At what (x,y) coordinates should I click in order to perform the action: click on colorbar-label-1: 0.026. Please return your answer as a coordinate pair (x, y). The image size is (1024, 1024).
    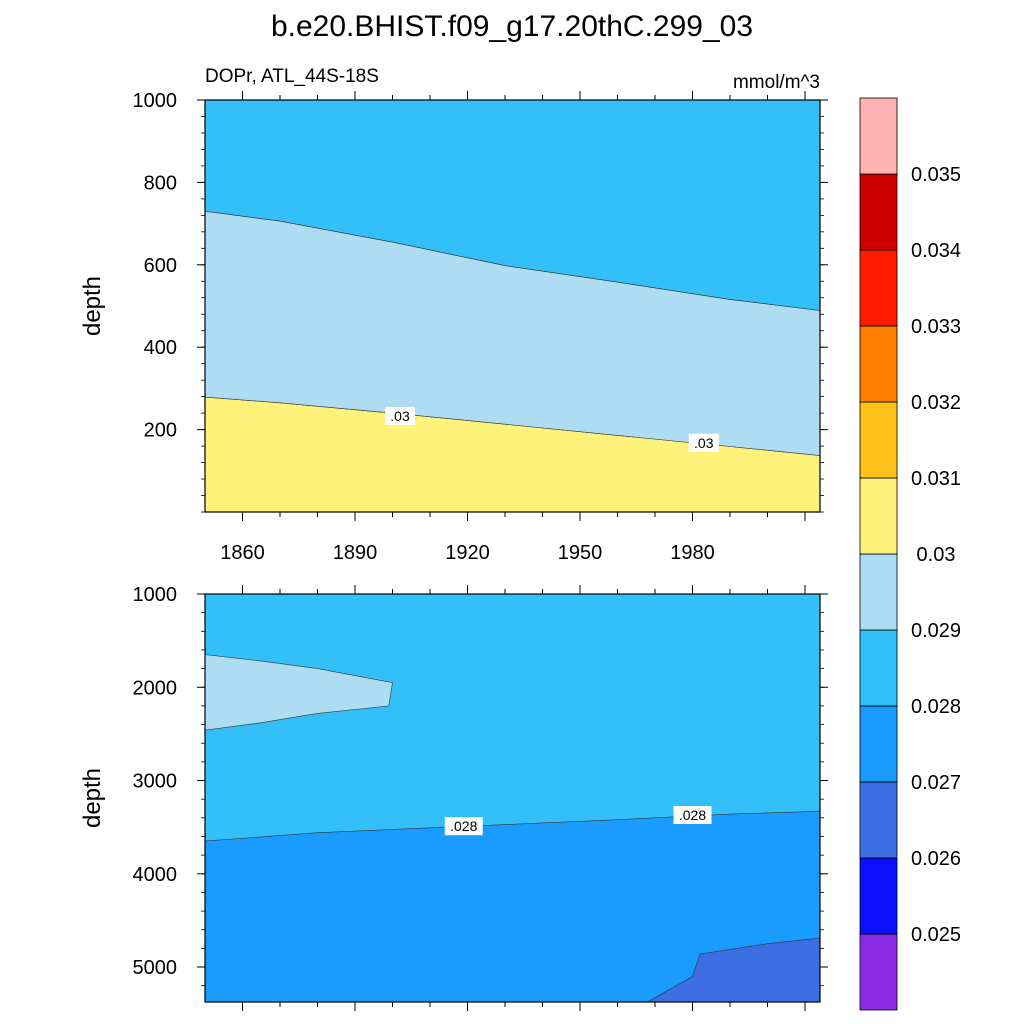
    Looking at the image, I should click on (936, 859).